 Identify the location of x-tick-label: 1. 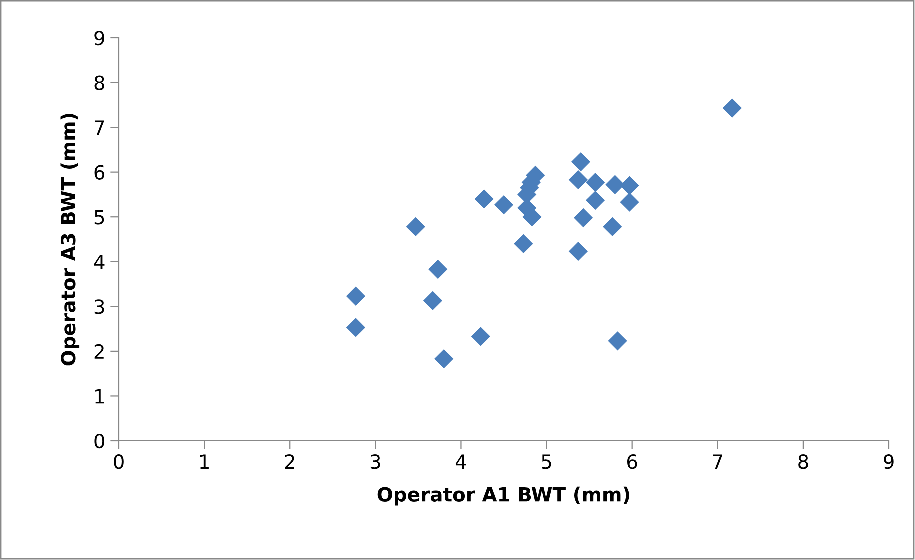
(204, 461).